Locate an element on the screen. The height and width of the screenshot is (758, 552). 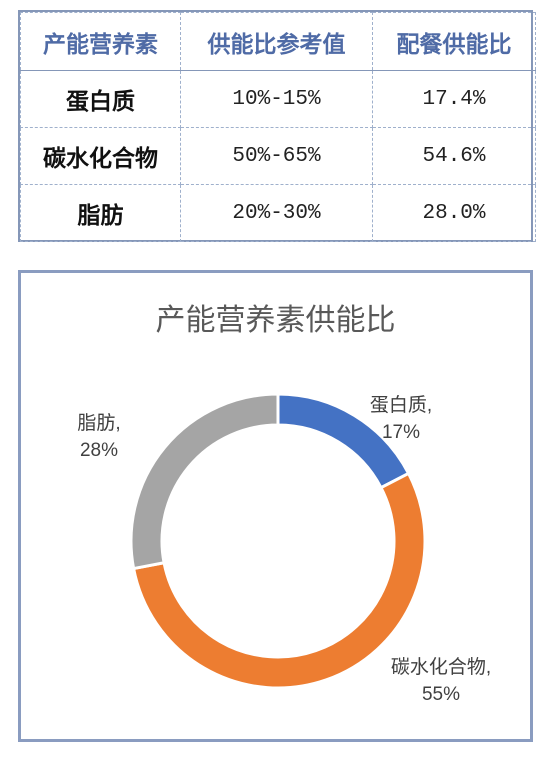
row-nutrient-name: 碳水化合物 is located at coordinates (100, 156).